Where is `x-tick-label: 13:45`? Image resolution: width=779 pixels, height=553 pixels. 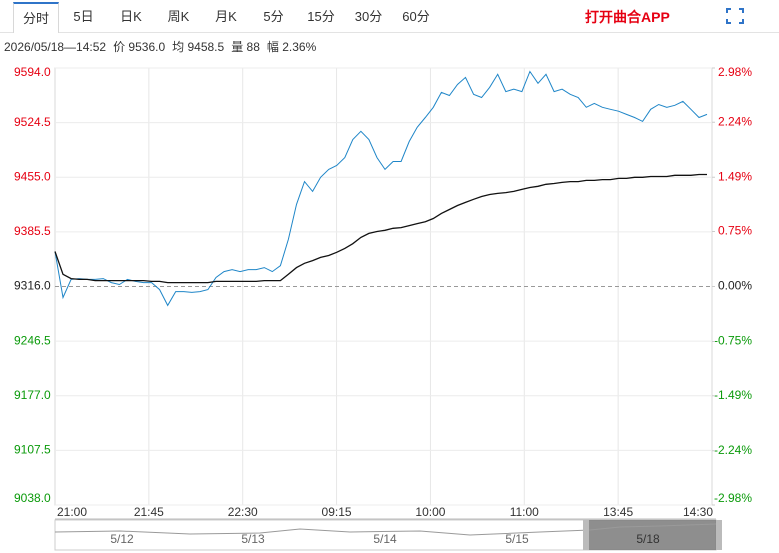
x-tick-label: 13:45 is located at coordinates (618, 512).